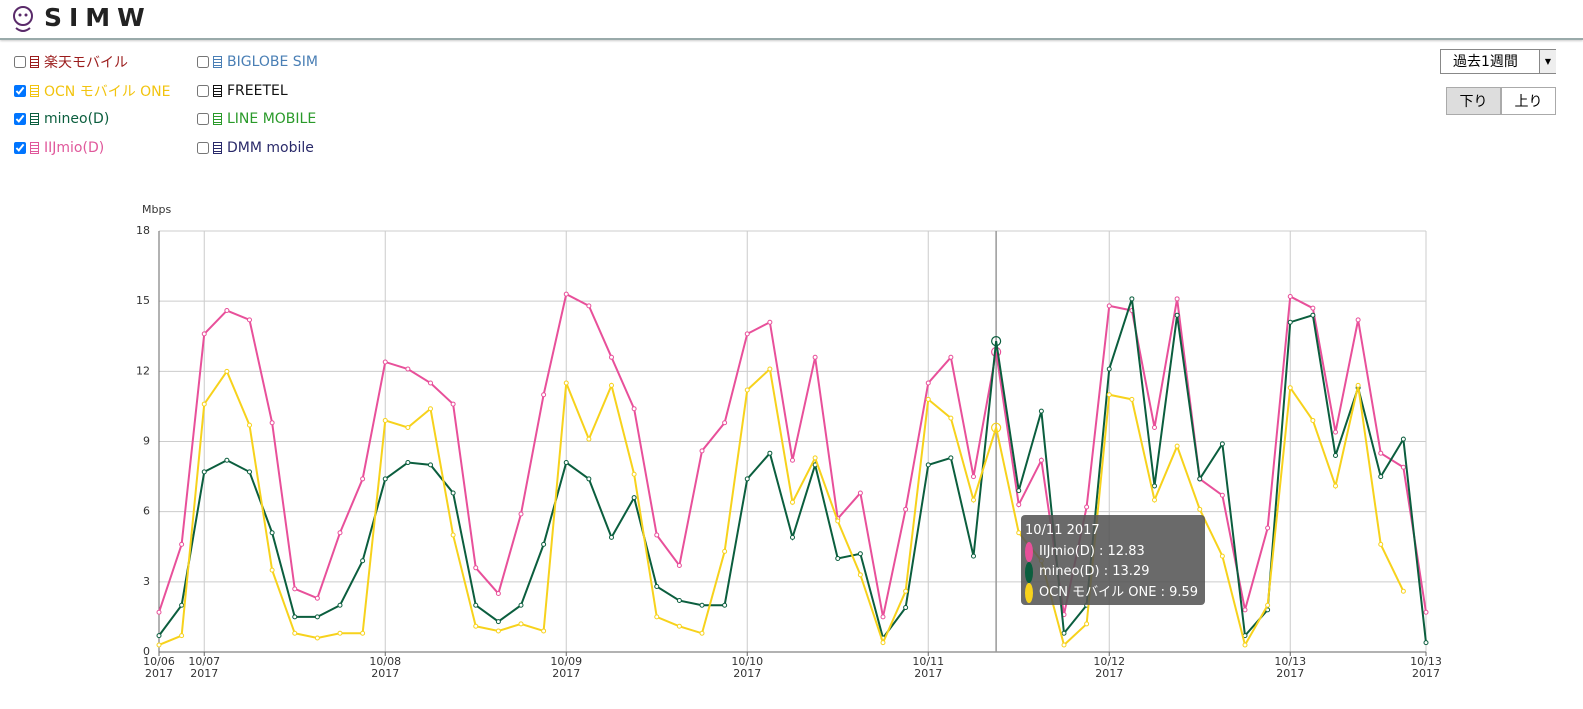  Describe the element at coordinates (1473, 101) in the screenshot. I see `direction-button: 下り` at that location.